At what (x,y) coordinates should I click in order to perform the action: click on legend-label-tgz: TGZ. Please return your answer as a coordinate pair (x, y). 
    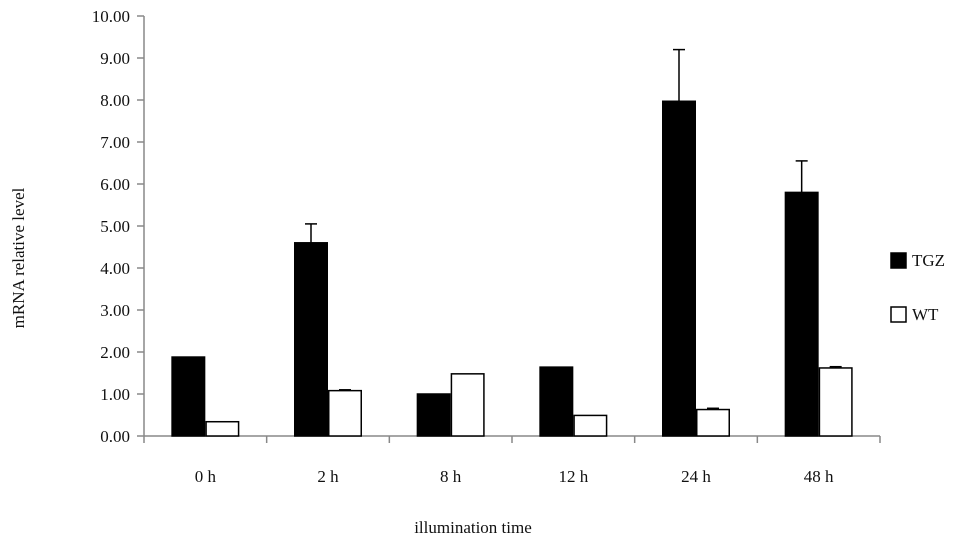
    Looking at the image, I should click on (928, 260).